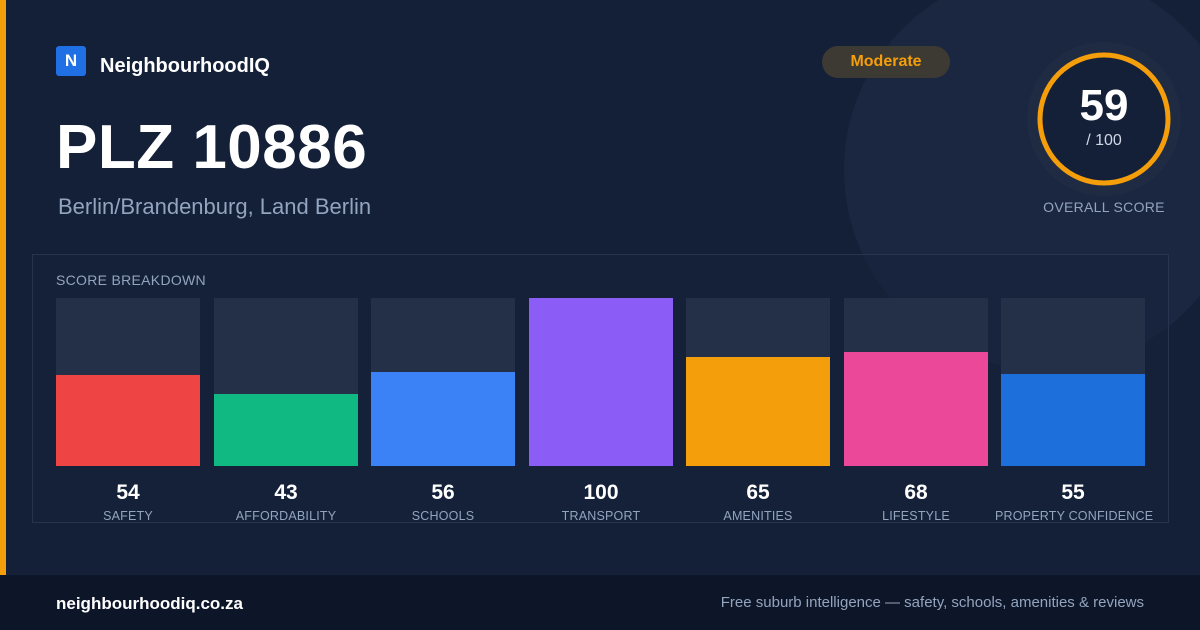 The height and width of the screenshot is (630, 1200). I want to click on bar-label: AMENITIES, so click(758, 516).